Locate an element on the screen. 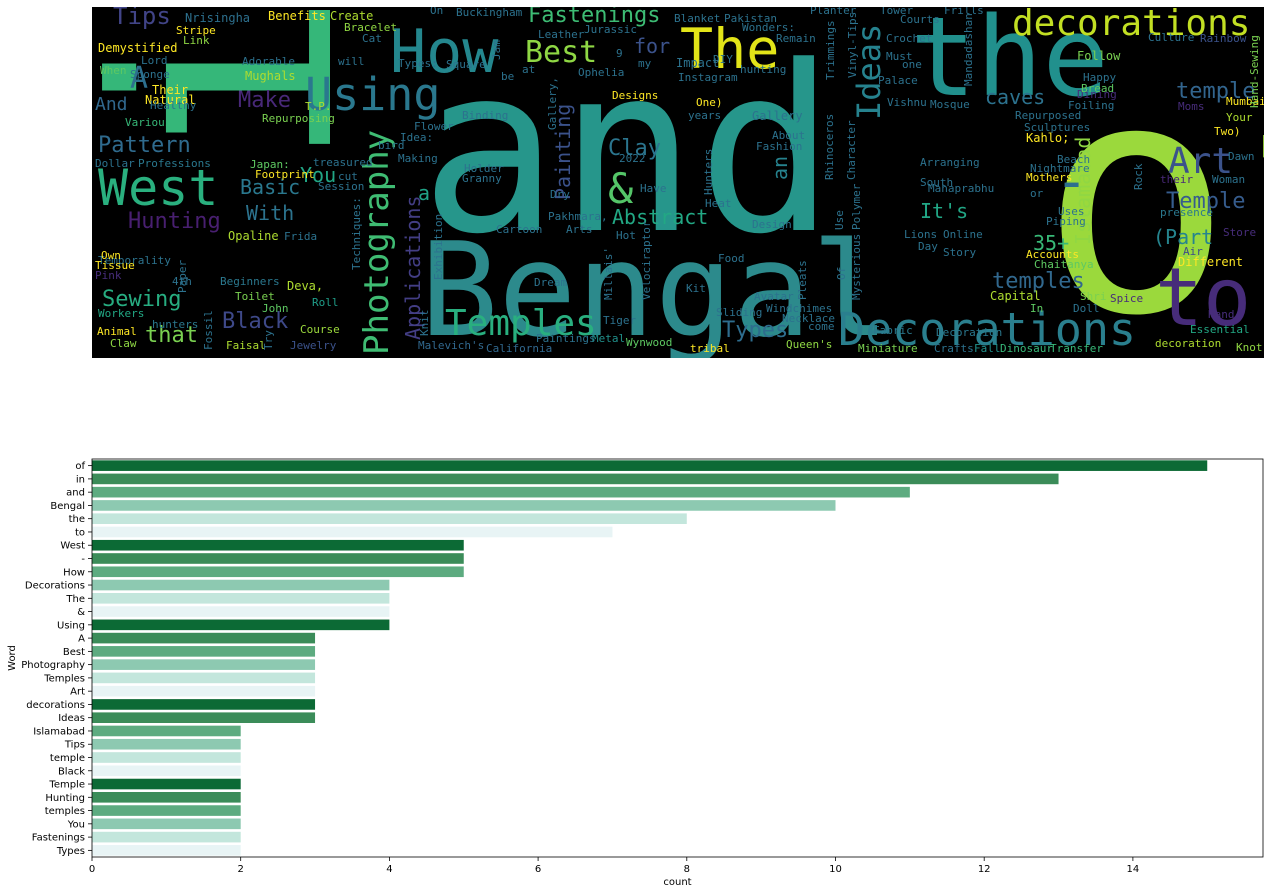  word-cloud-word: Vinyl-Tips is located at coordinates (852, 45).